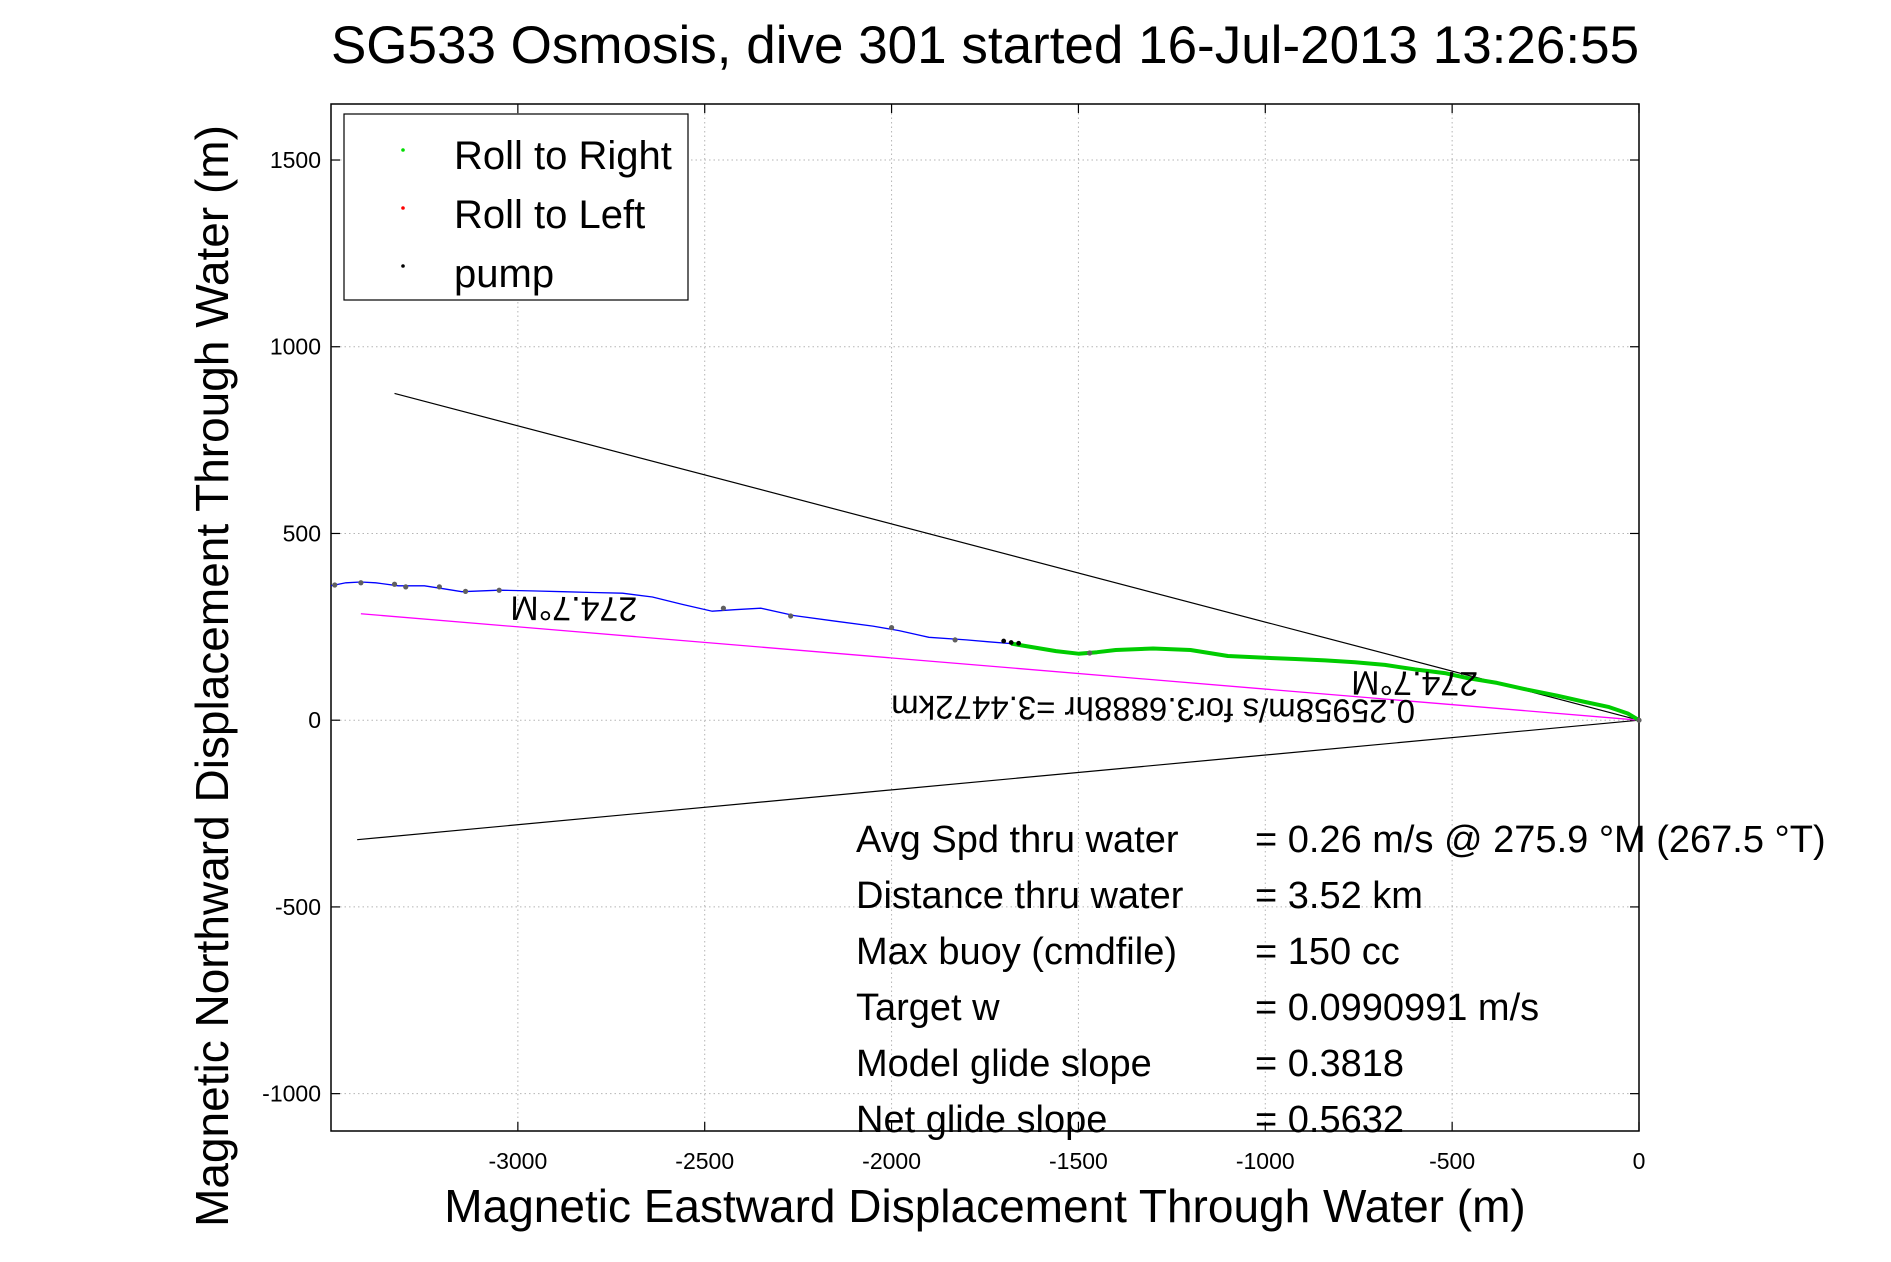  Describe the element at coordinates (928, 1008) in the screenshot. I see `stat-label: Target w` at that location.